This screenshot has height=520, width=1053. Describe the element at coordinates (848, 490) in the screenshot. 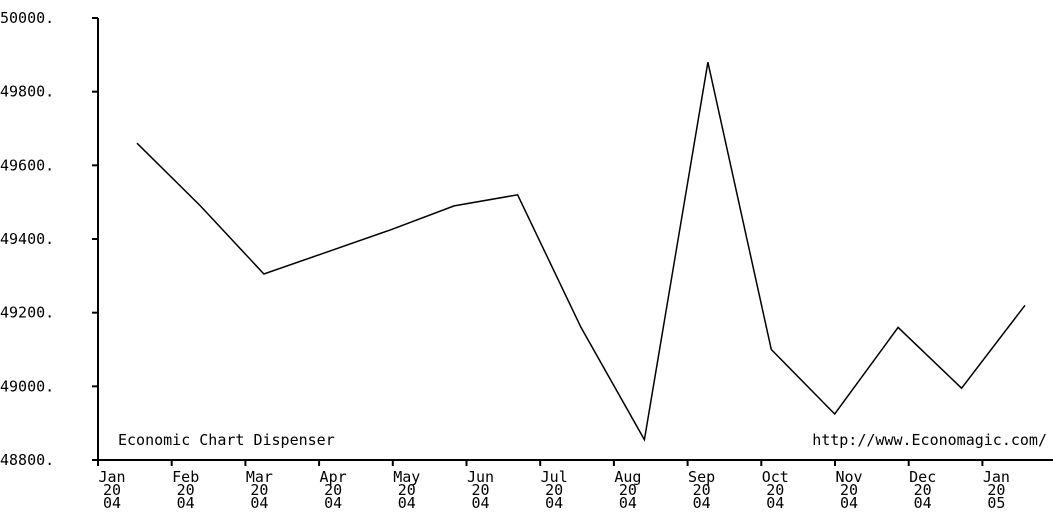

I see `x-tick-label: Nov 20 04` at that location.